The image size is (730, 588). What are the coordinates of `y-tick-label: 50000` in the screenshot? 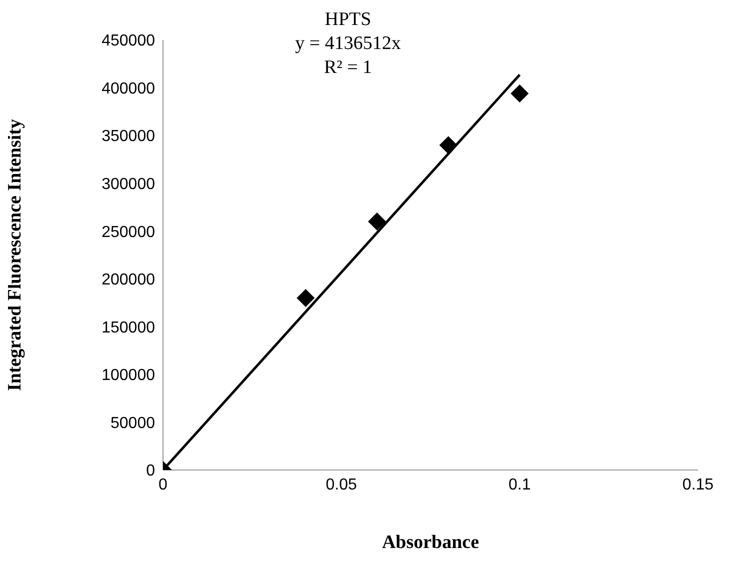 It's located at (133, 423).